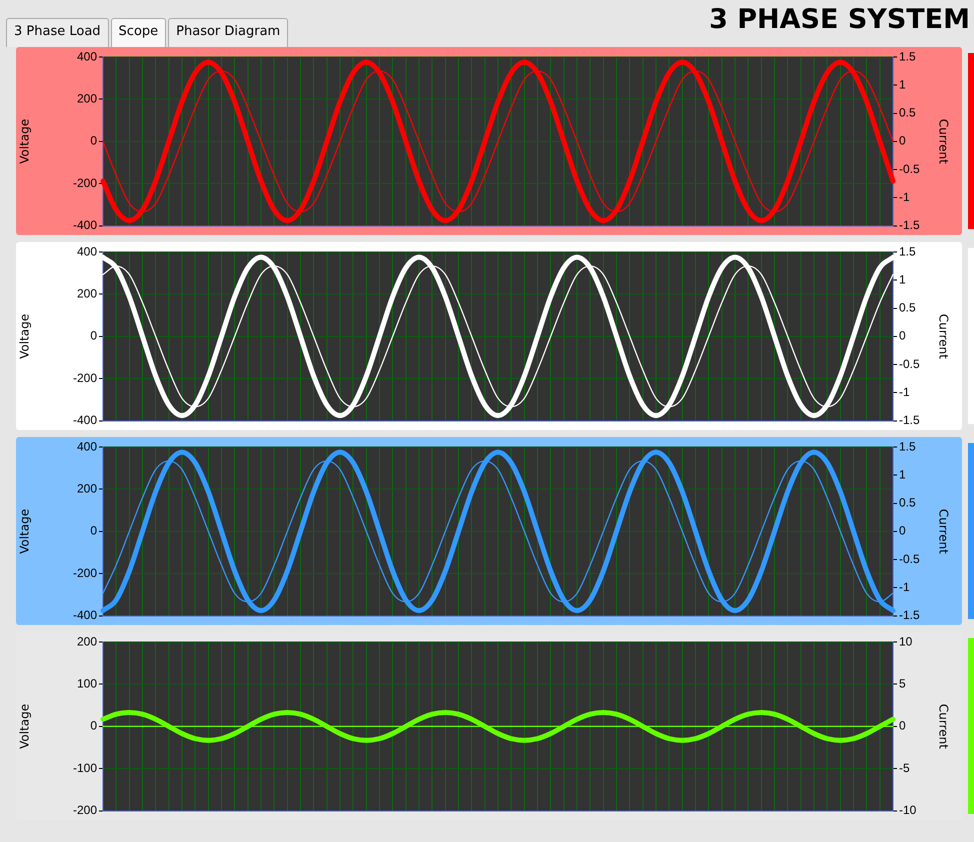  Describe the element at coordinates (902, 683) in the screenshot. I see `y2-tick-label: 5` at that location.